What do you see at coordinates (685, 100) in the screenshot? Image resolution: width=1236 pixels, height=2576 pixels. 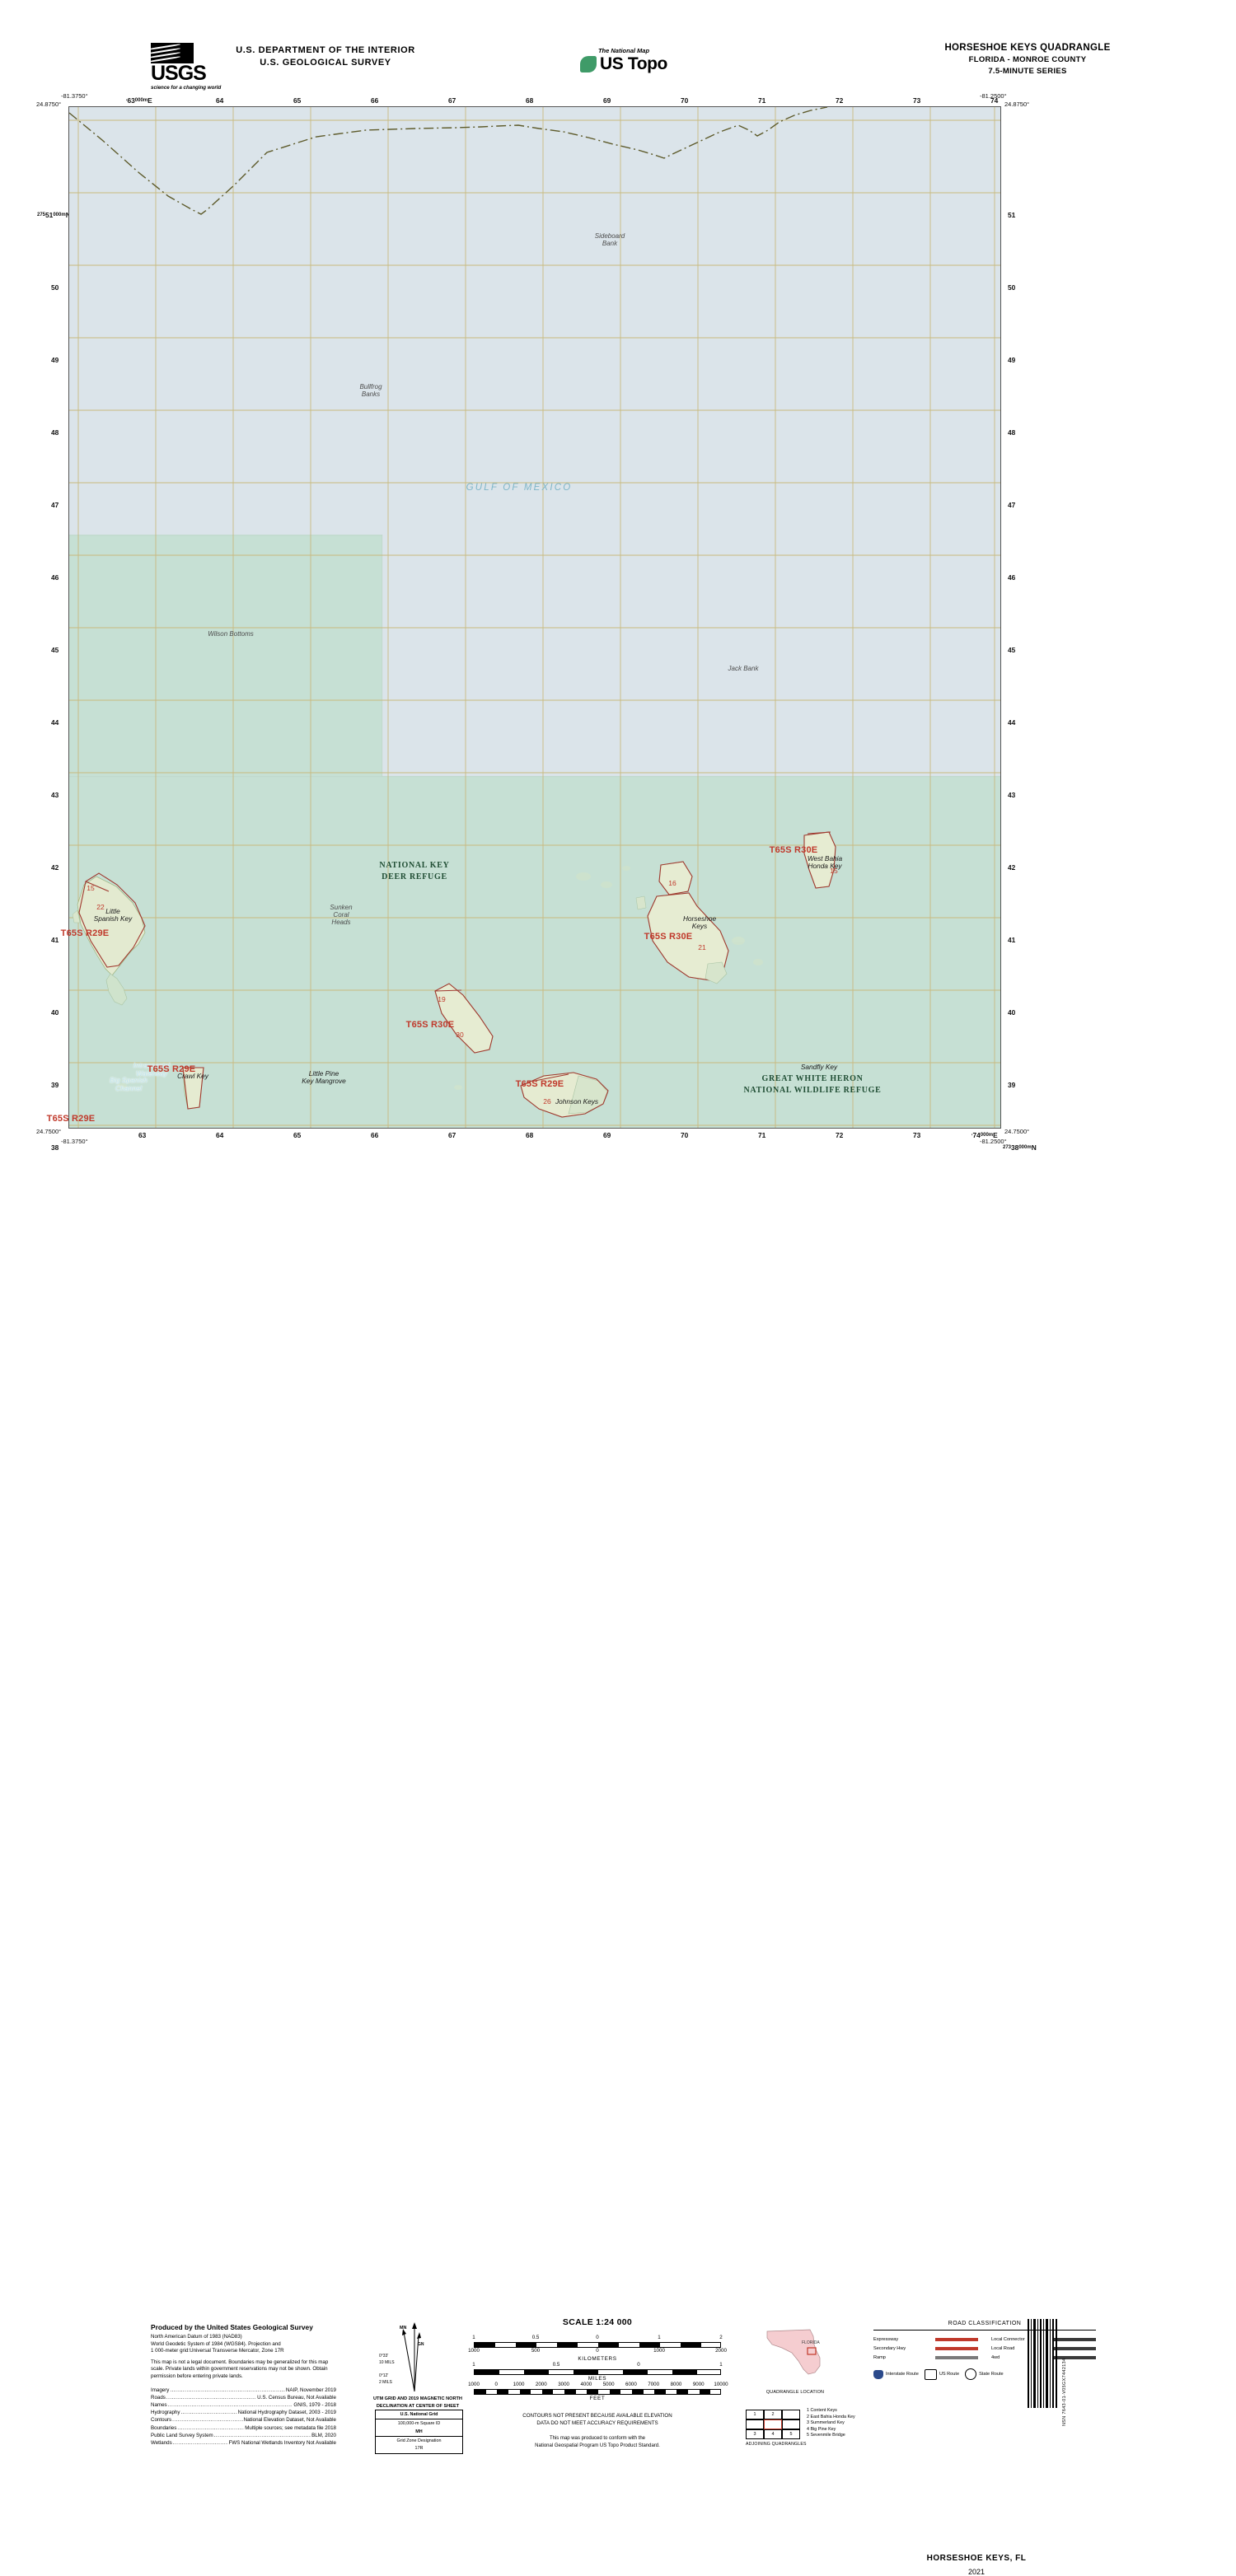 I see `grid-top-label: 70` at bounding box center [685, 100].